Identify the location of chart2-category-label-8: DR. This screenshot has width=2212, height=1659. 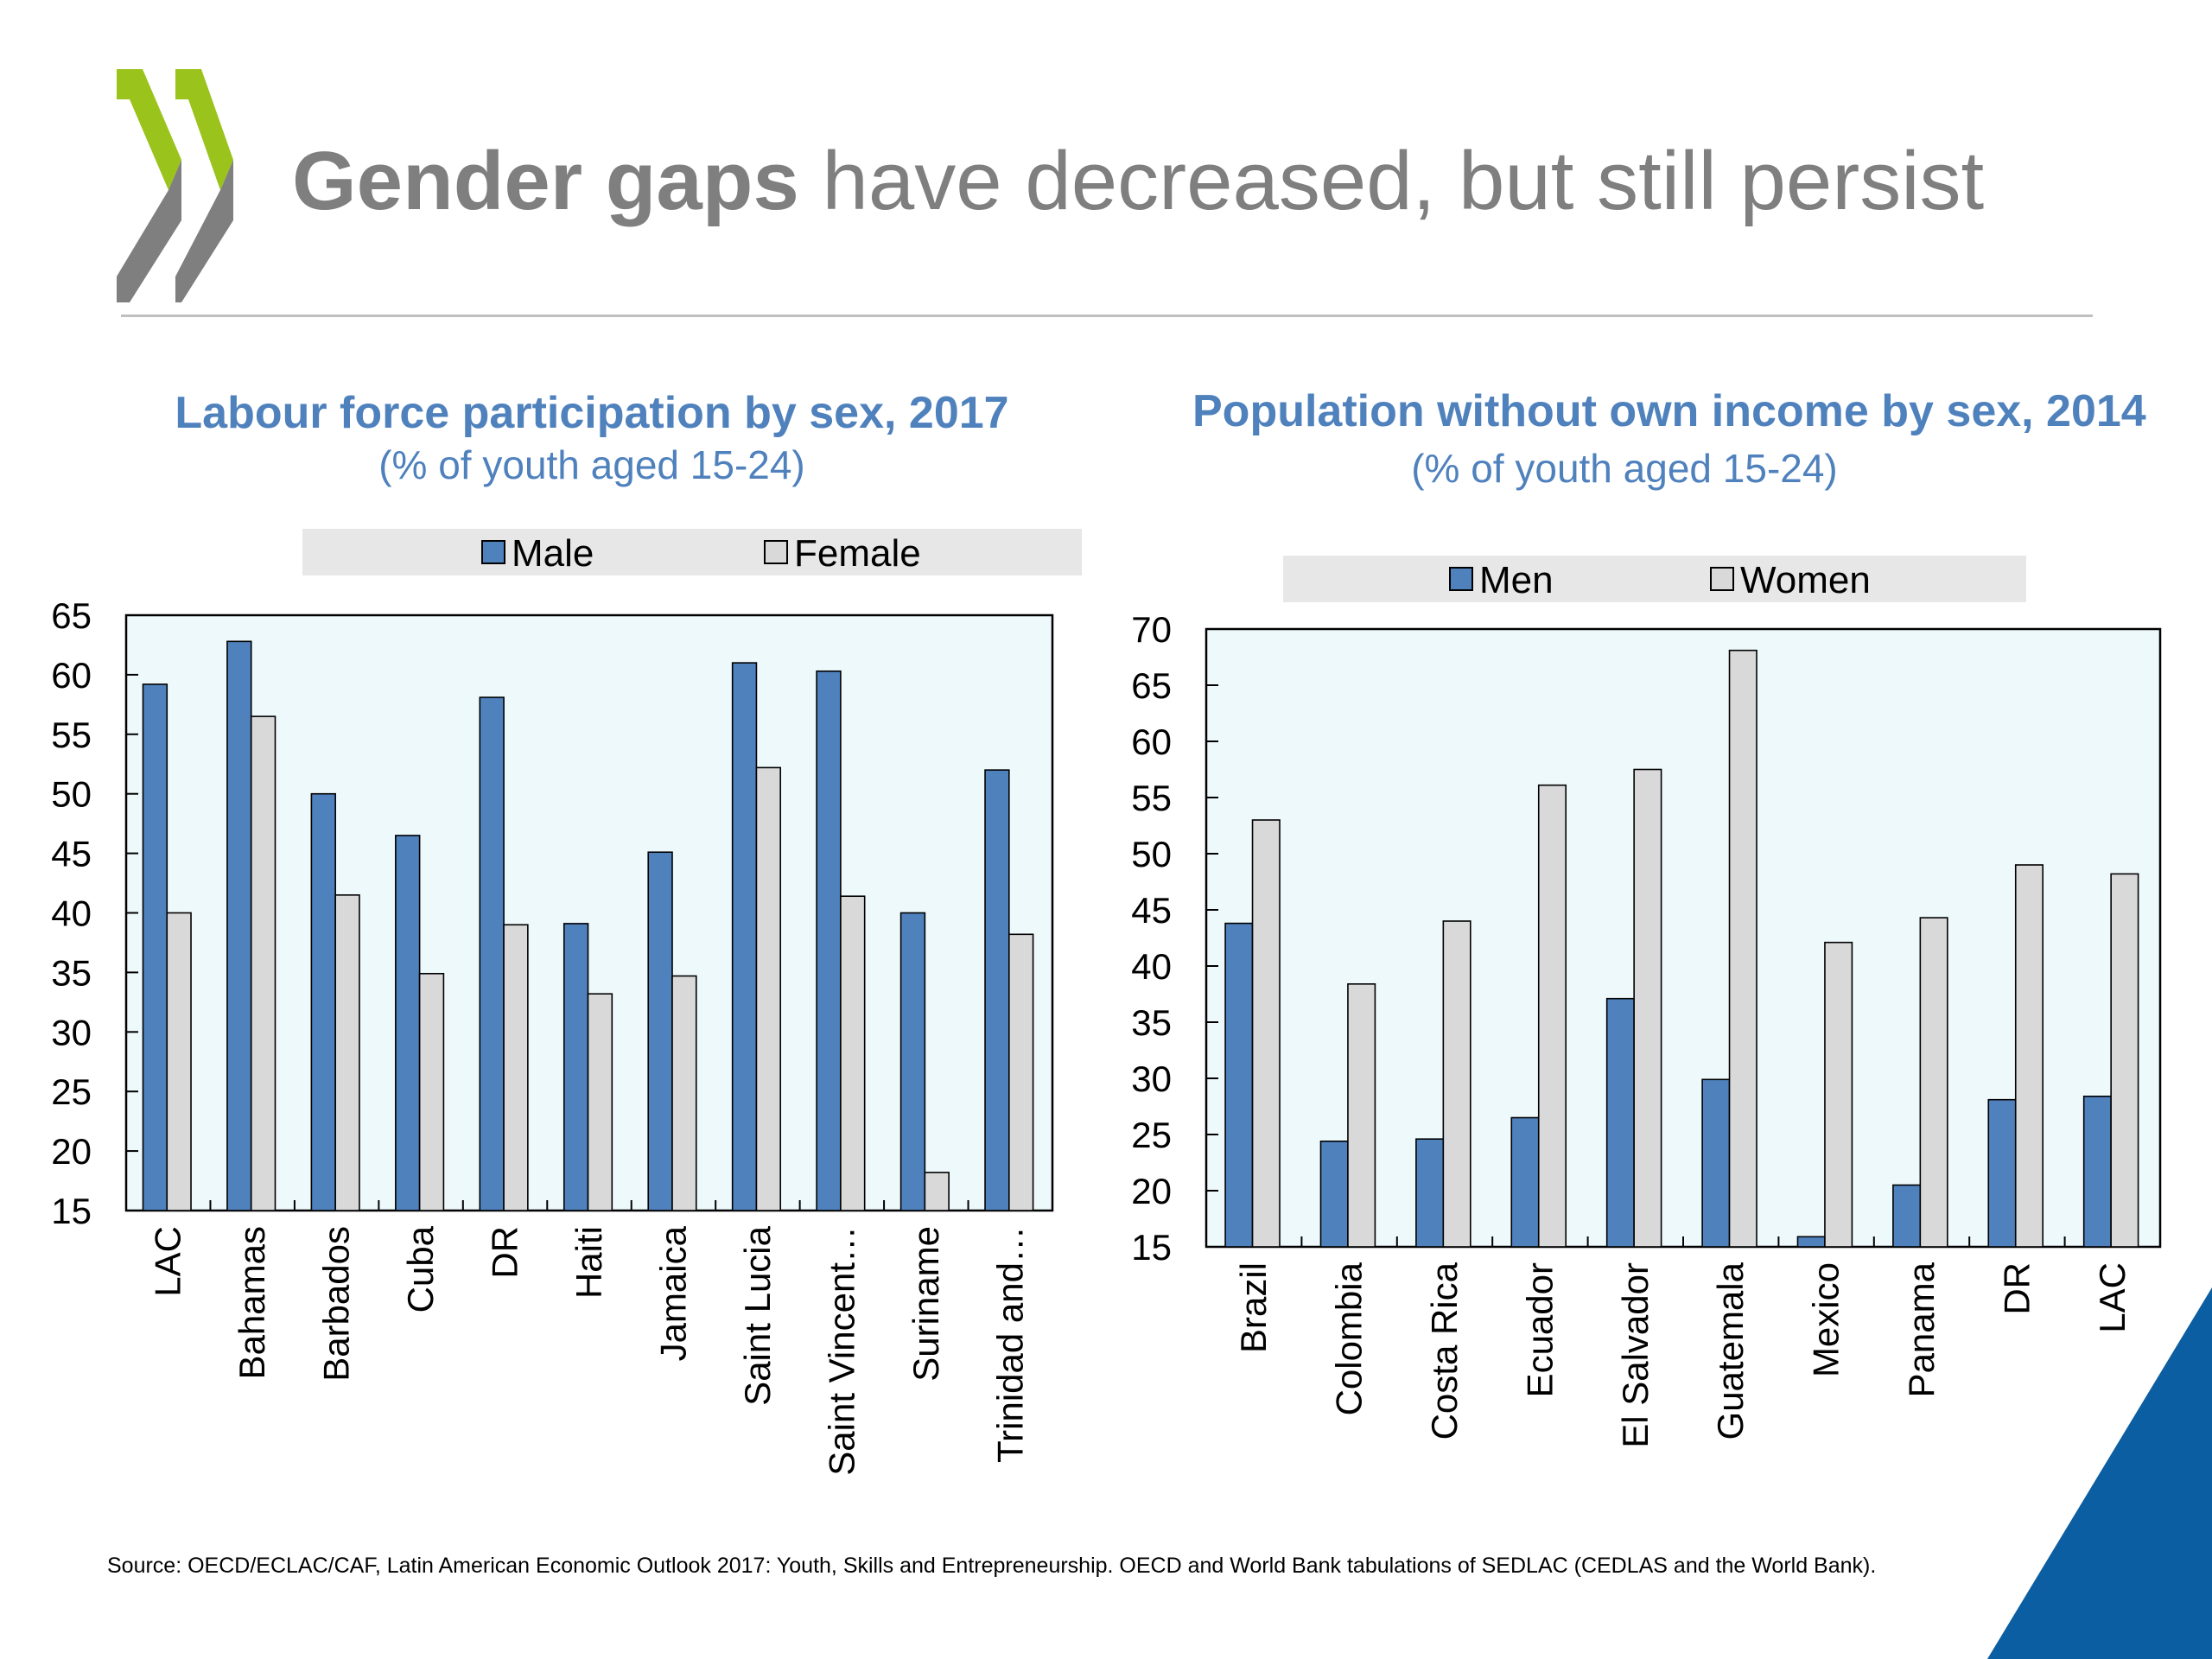
(2016, 1288).